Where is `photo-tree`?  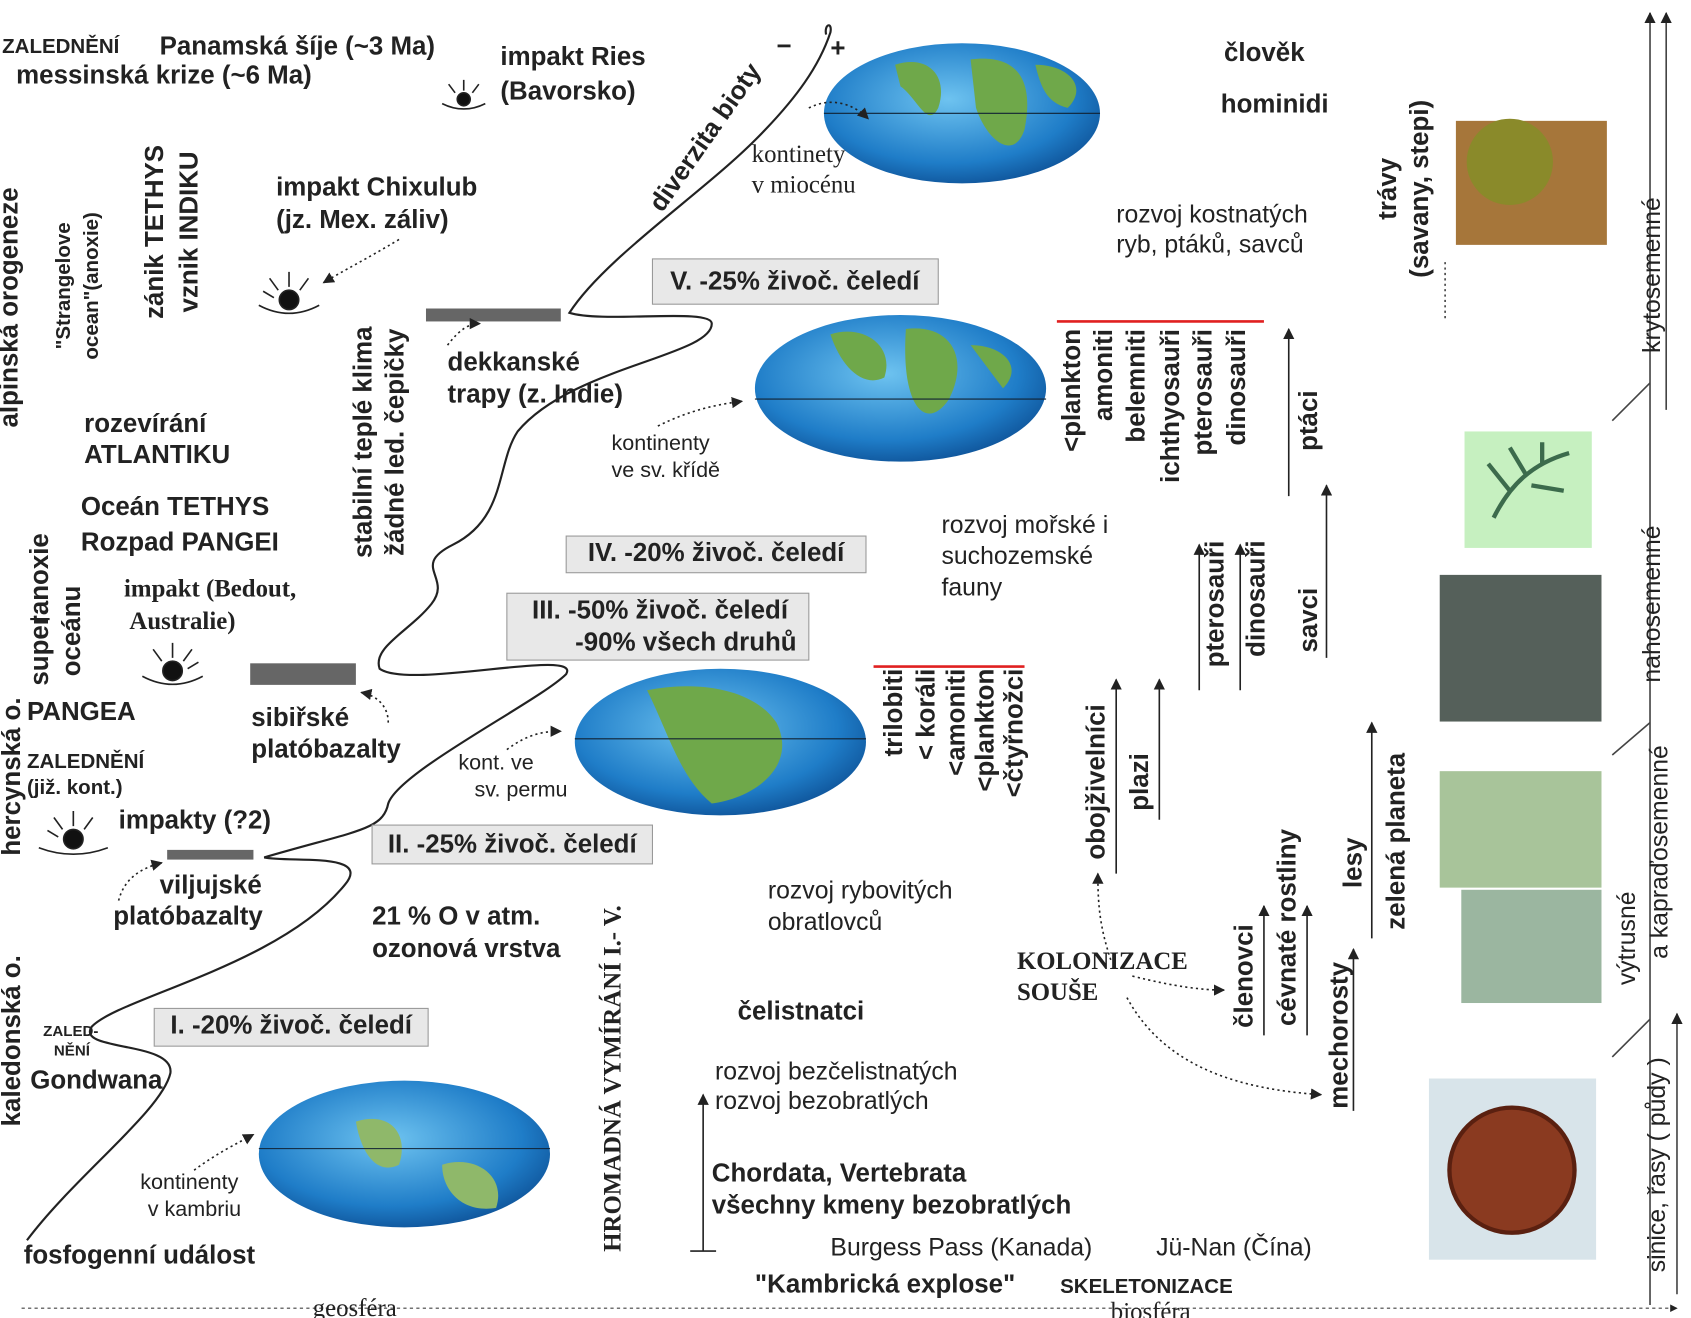 photo-tree is located at coordinates (1509, 161).